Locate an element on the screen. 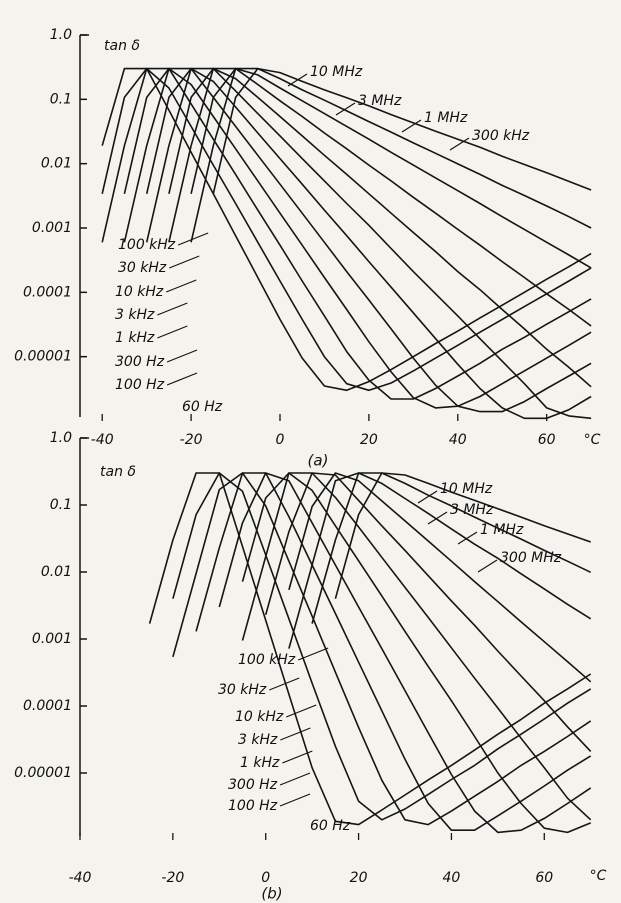 This screenshot has height=903, width=621. curve-label: 1 MHz is located at coordinates (446, 118).